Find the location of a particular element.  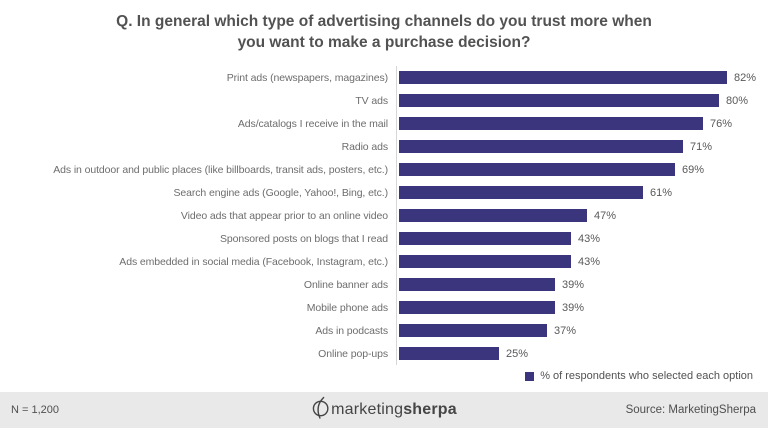

legend-marker-icon is located at coordinates (530, 376).